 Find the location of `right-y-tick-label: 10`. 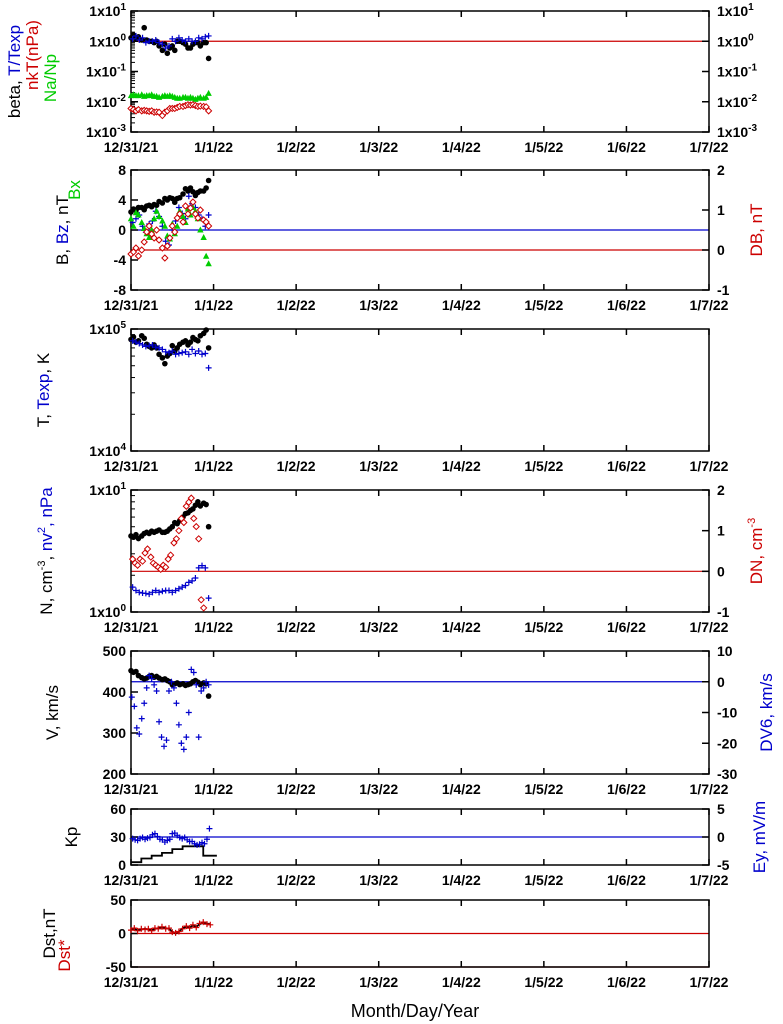

right-y-tick-label: 10 is located at coordinates (725, 651).